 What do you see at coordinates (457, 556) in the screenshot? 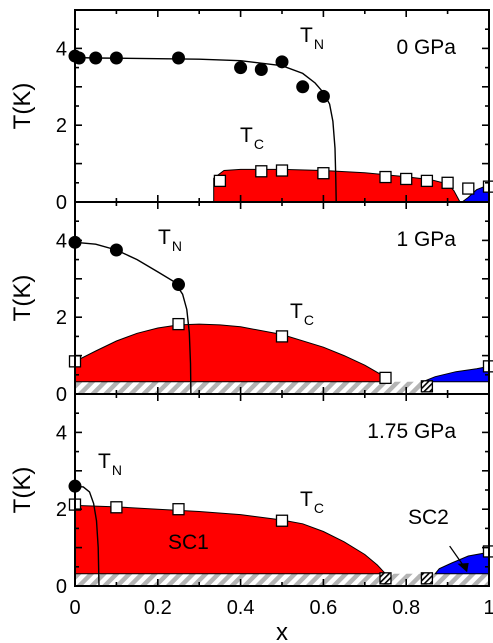
I see `sc2-pointer-line` at bounding box center [457, 556].